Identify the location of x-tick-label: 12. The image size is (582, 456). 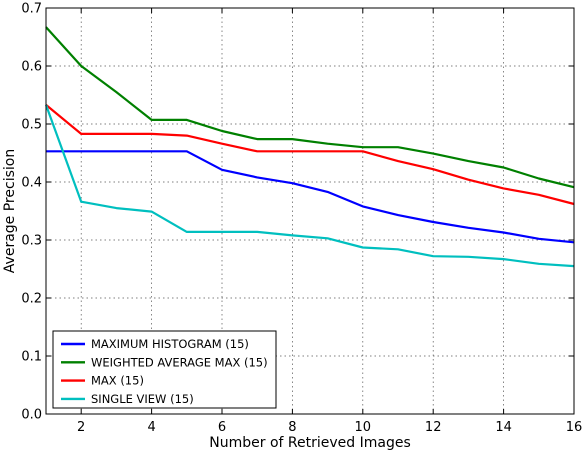
(433, 427).